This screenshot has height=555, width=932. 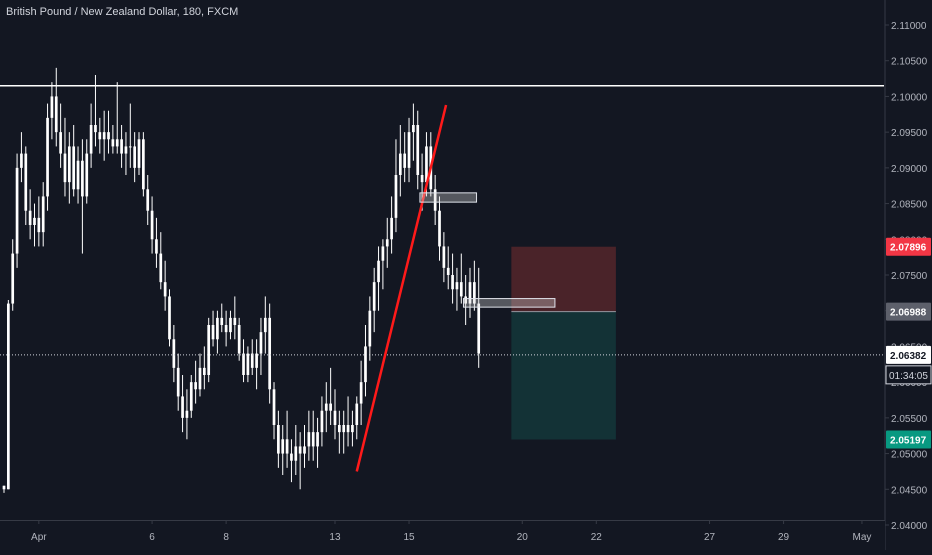 I want to click on time-tick-label: 8, so click(x=226, y=537).